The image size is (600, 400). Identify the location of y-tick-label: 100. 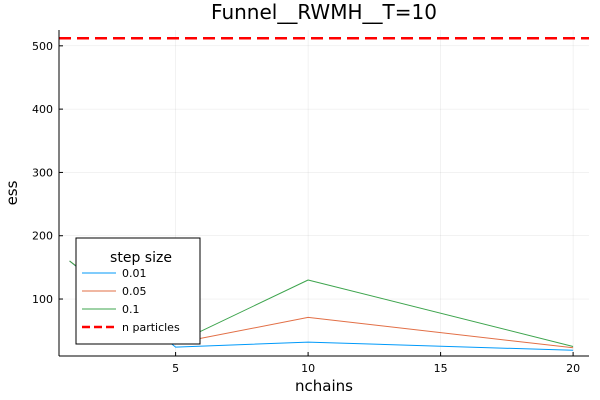
(42, 299).